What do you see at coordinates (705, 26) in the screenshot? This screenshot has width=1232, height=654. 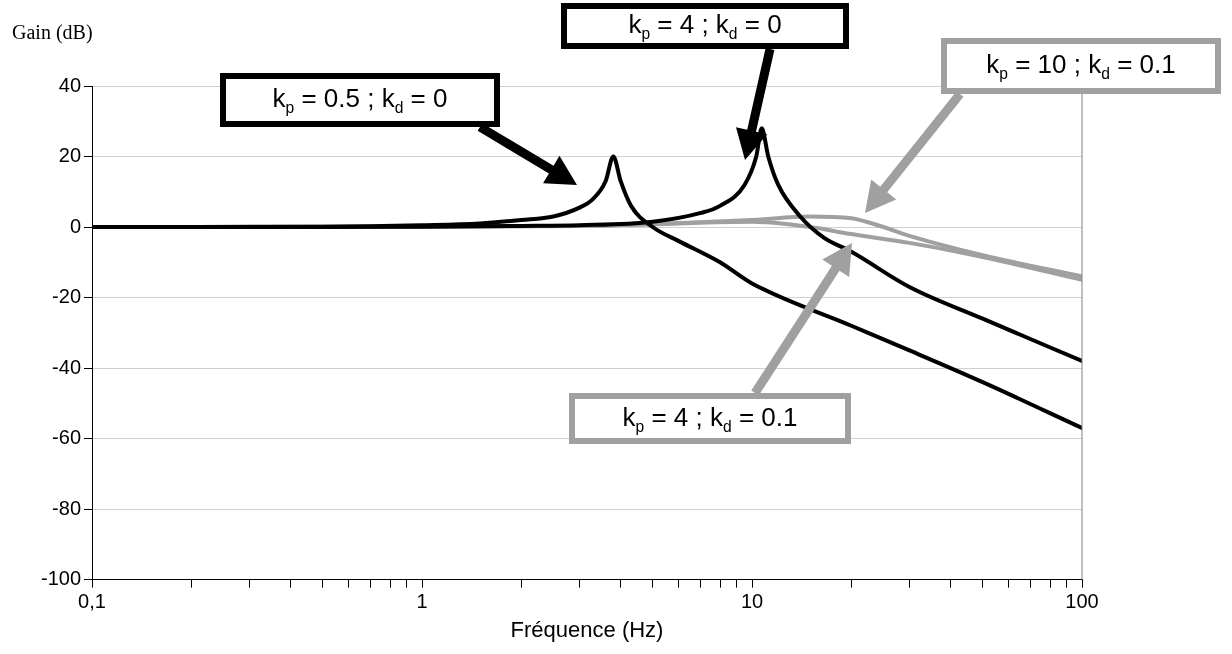 I see `text: k$_{p}$ = 4 ; k$_{d}$ = 0` at bounding box center [705, 26].